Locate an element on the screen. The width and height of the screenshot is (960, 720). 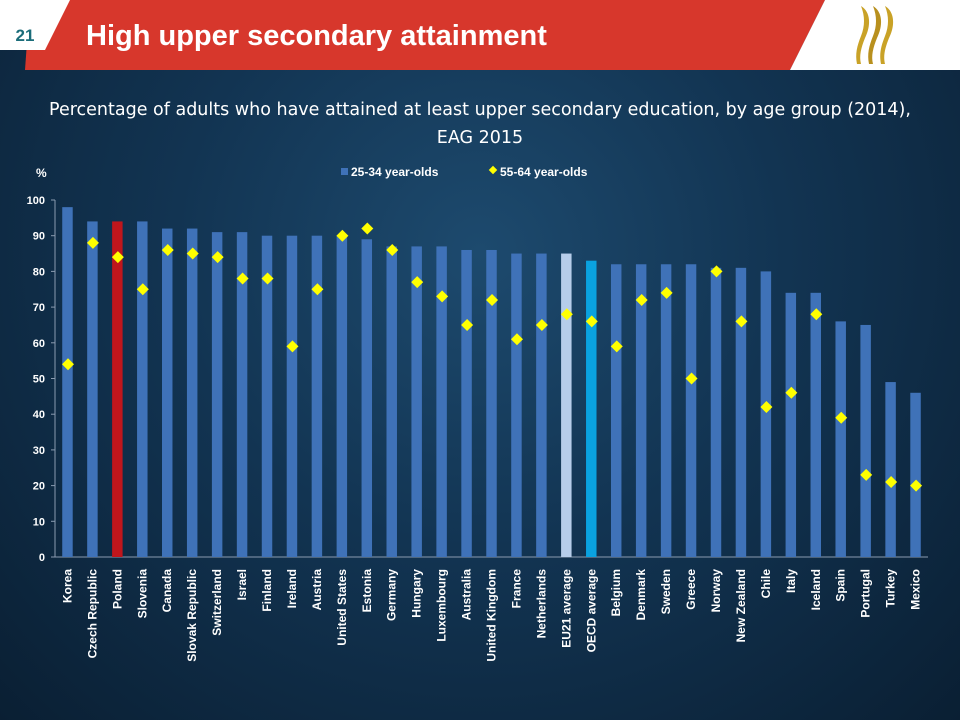
oecd-logo-icon is located at coordinates (875, 35).